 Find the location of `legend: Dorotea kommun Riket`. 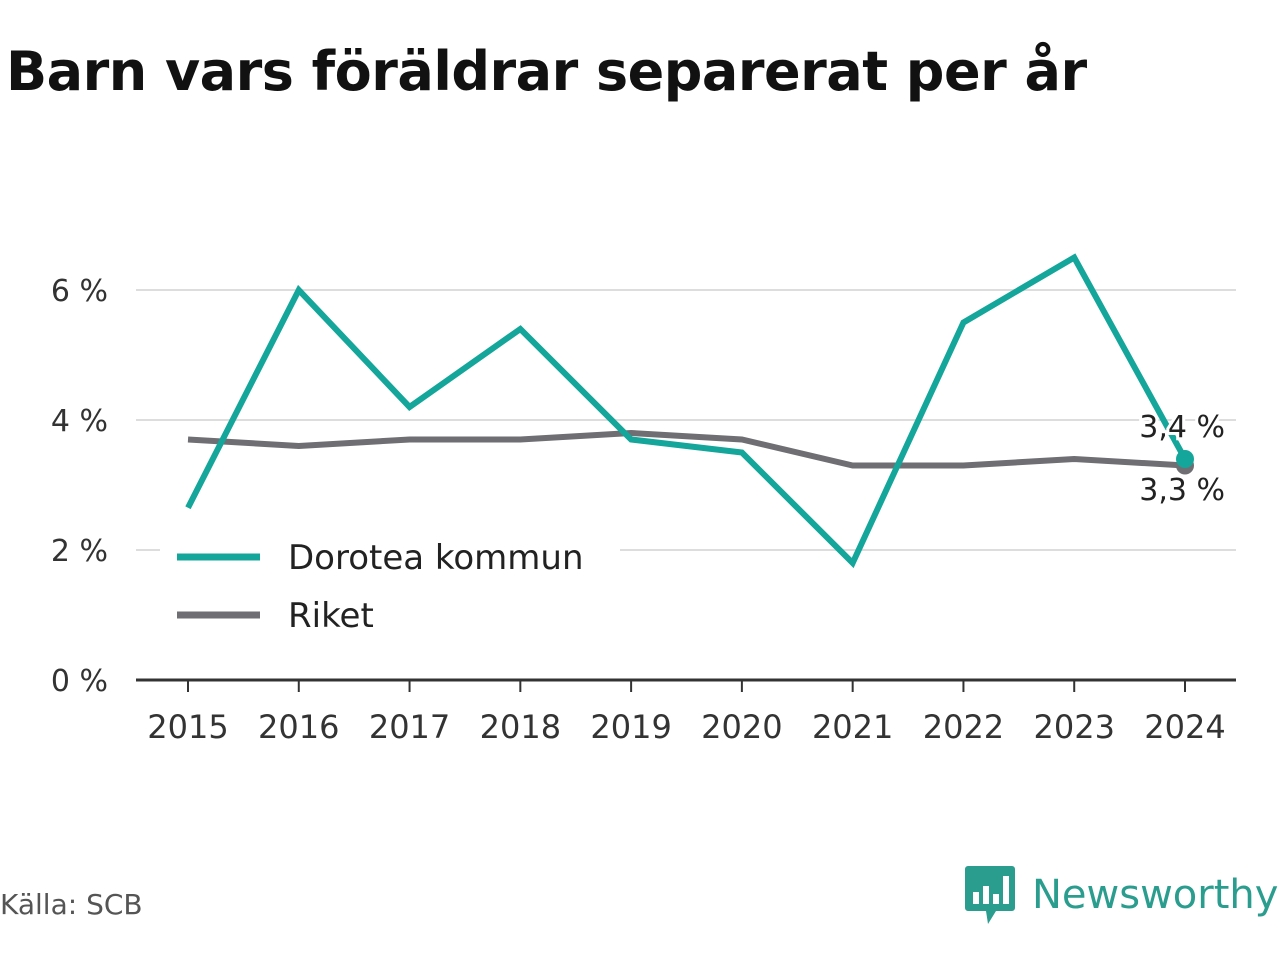

legend: Dorotea kommun Riket is located at coordinates (390, 588).